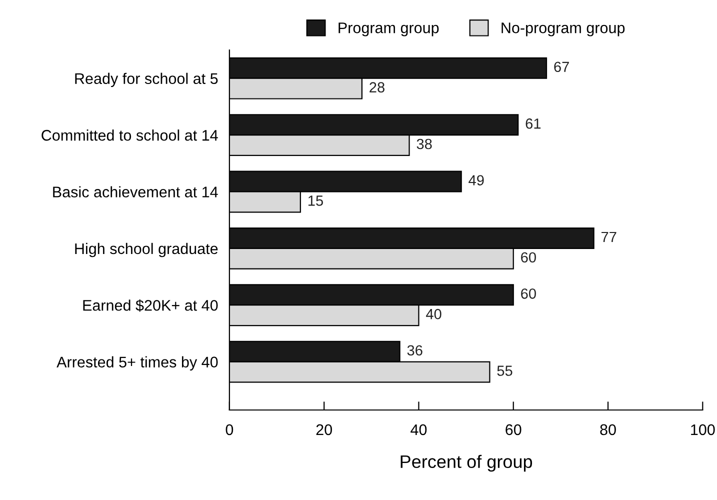 This screenshot has height=500, width=717. Describe the element at coordinates (703, 430) in the screenshot. I see `x-tick-label: 100` at that location.